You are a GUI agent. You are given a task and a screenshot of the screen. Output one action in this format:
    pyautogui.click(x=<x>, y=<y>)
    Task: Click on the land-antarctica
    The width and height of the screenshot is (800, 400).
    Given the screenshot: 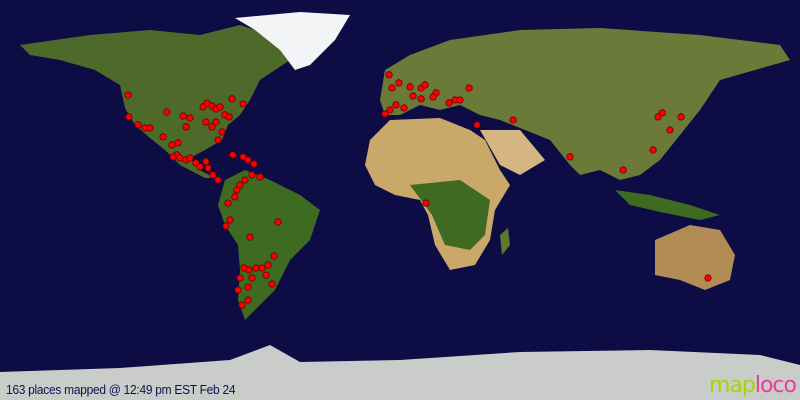 What is the action you would take?
    pyautogui.click(x=400, y=372)
    